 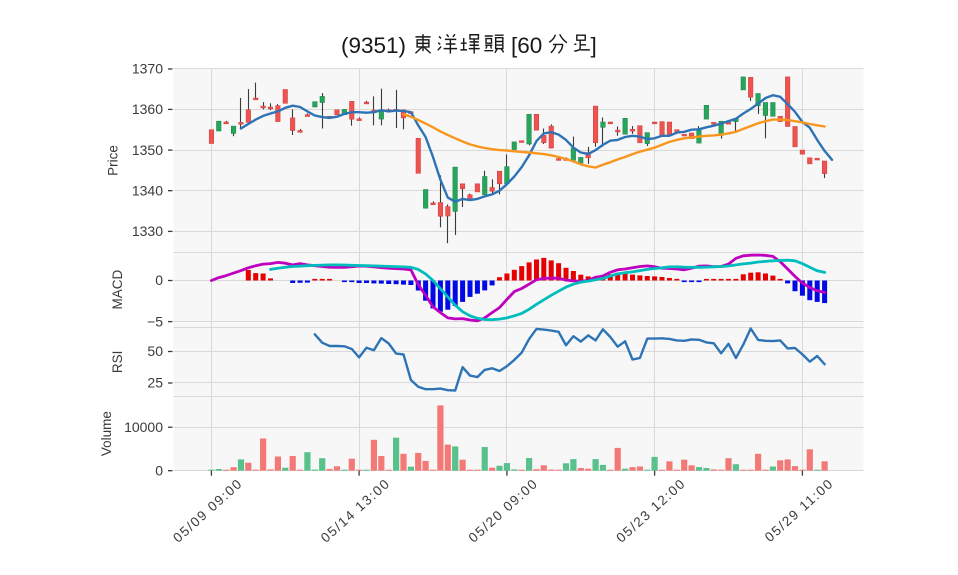 I want to click on svg-text: 1360, so click(x=147, y=109).